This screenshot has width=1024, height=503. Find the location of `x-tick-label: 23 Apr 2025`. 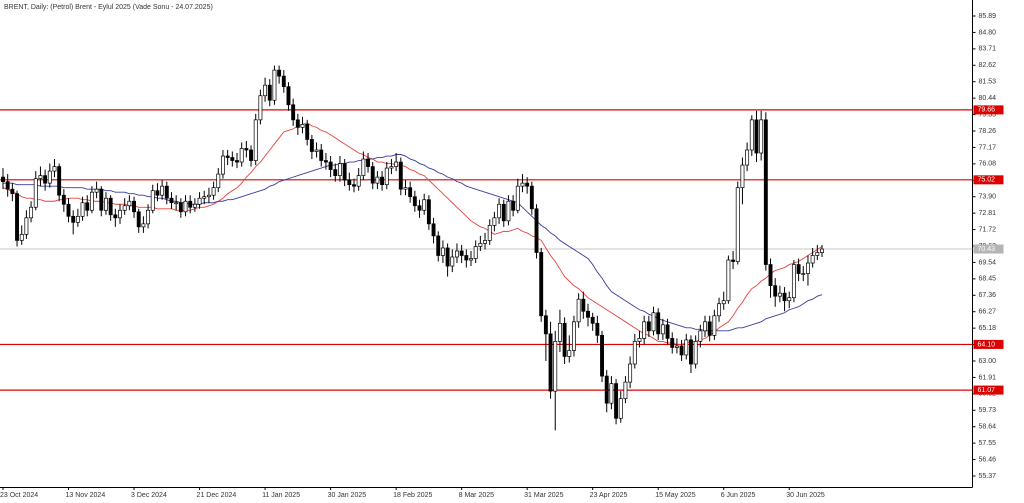

x-tick-label: 23 Apr 2025 is located at coordinates (609, 495).